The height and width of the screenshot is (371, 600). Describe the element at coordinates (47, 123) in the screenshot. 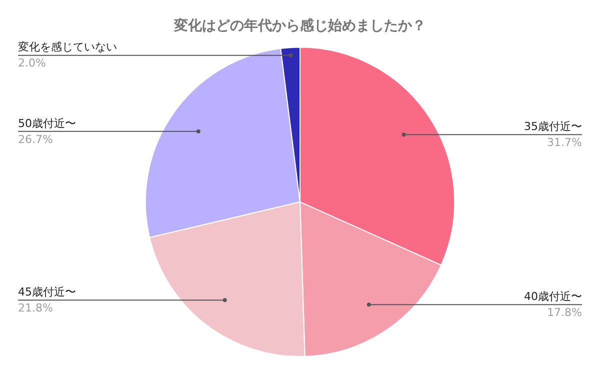

I see `slice-label: 50歳付近〜` at that location.